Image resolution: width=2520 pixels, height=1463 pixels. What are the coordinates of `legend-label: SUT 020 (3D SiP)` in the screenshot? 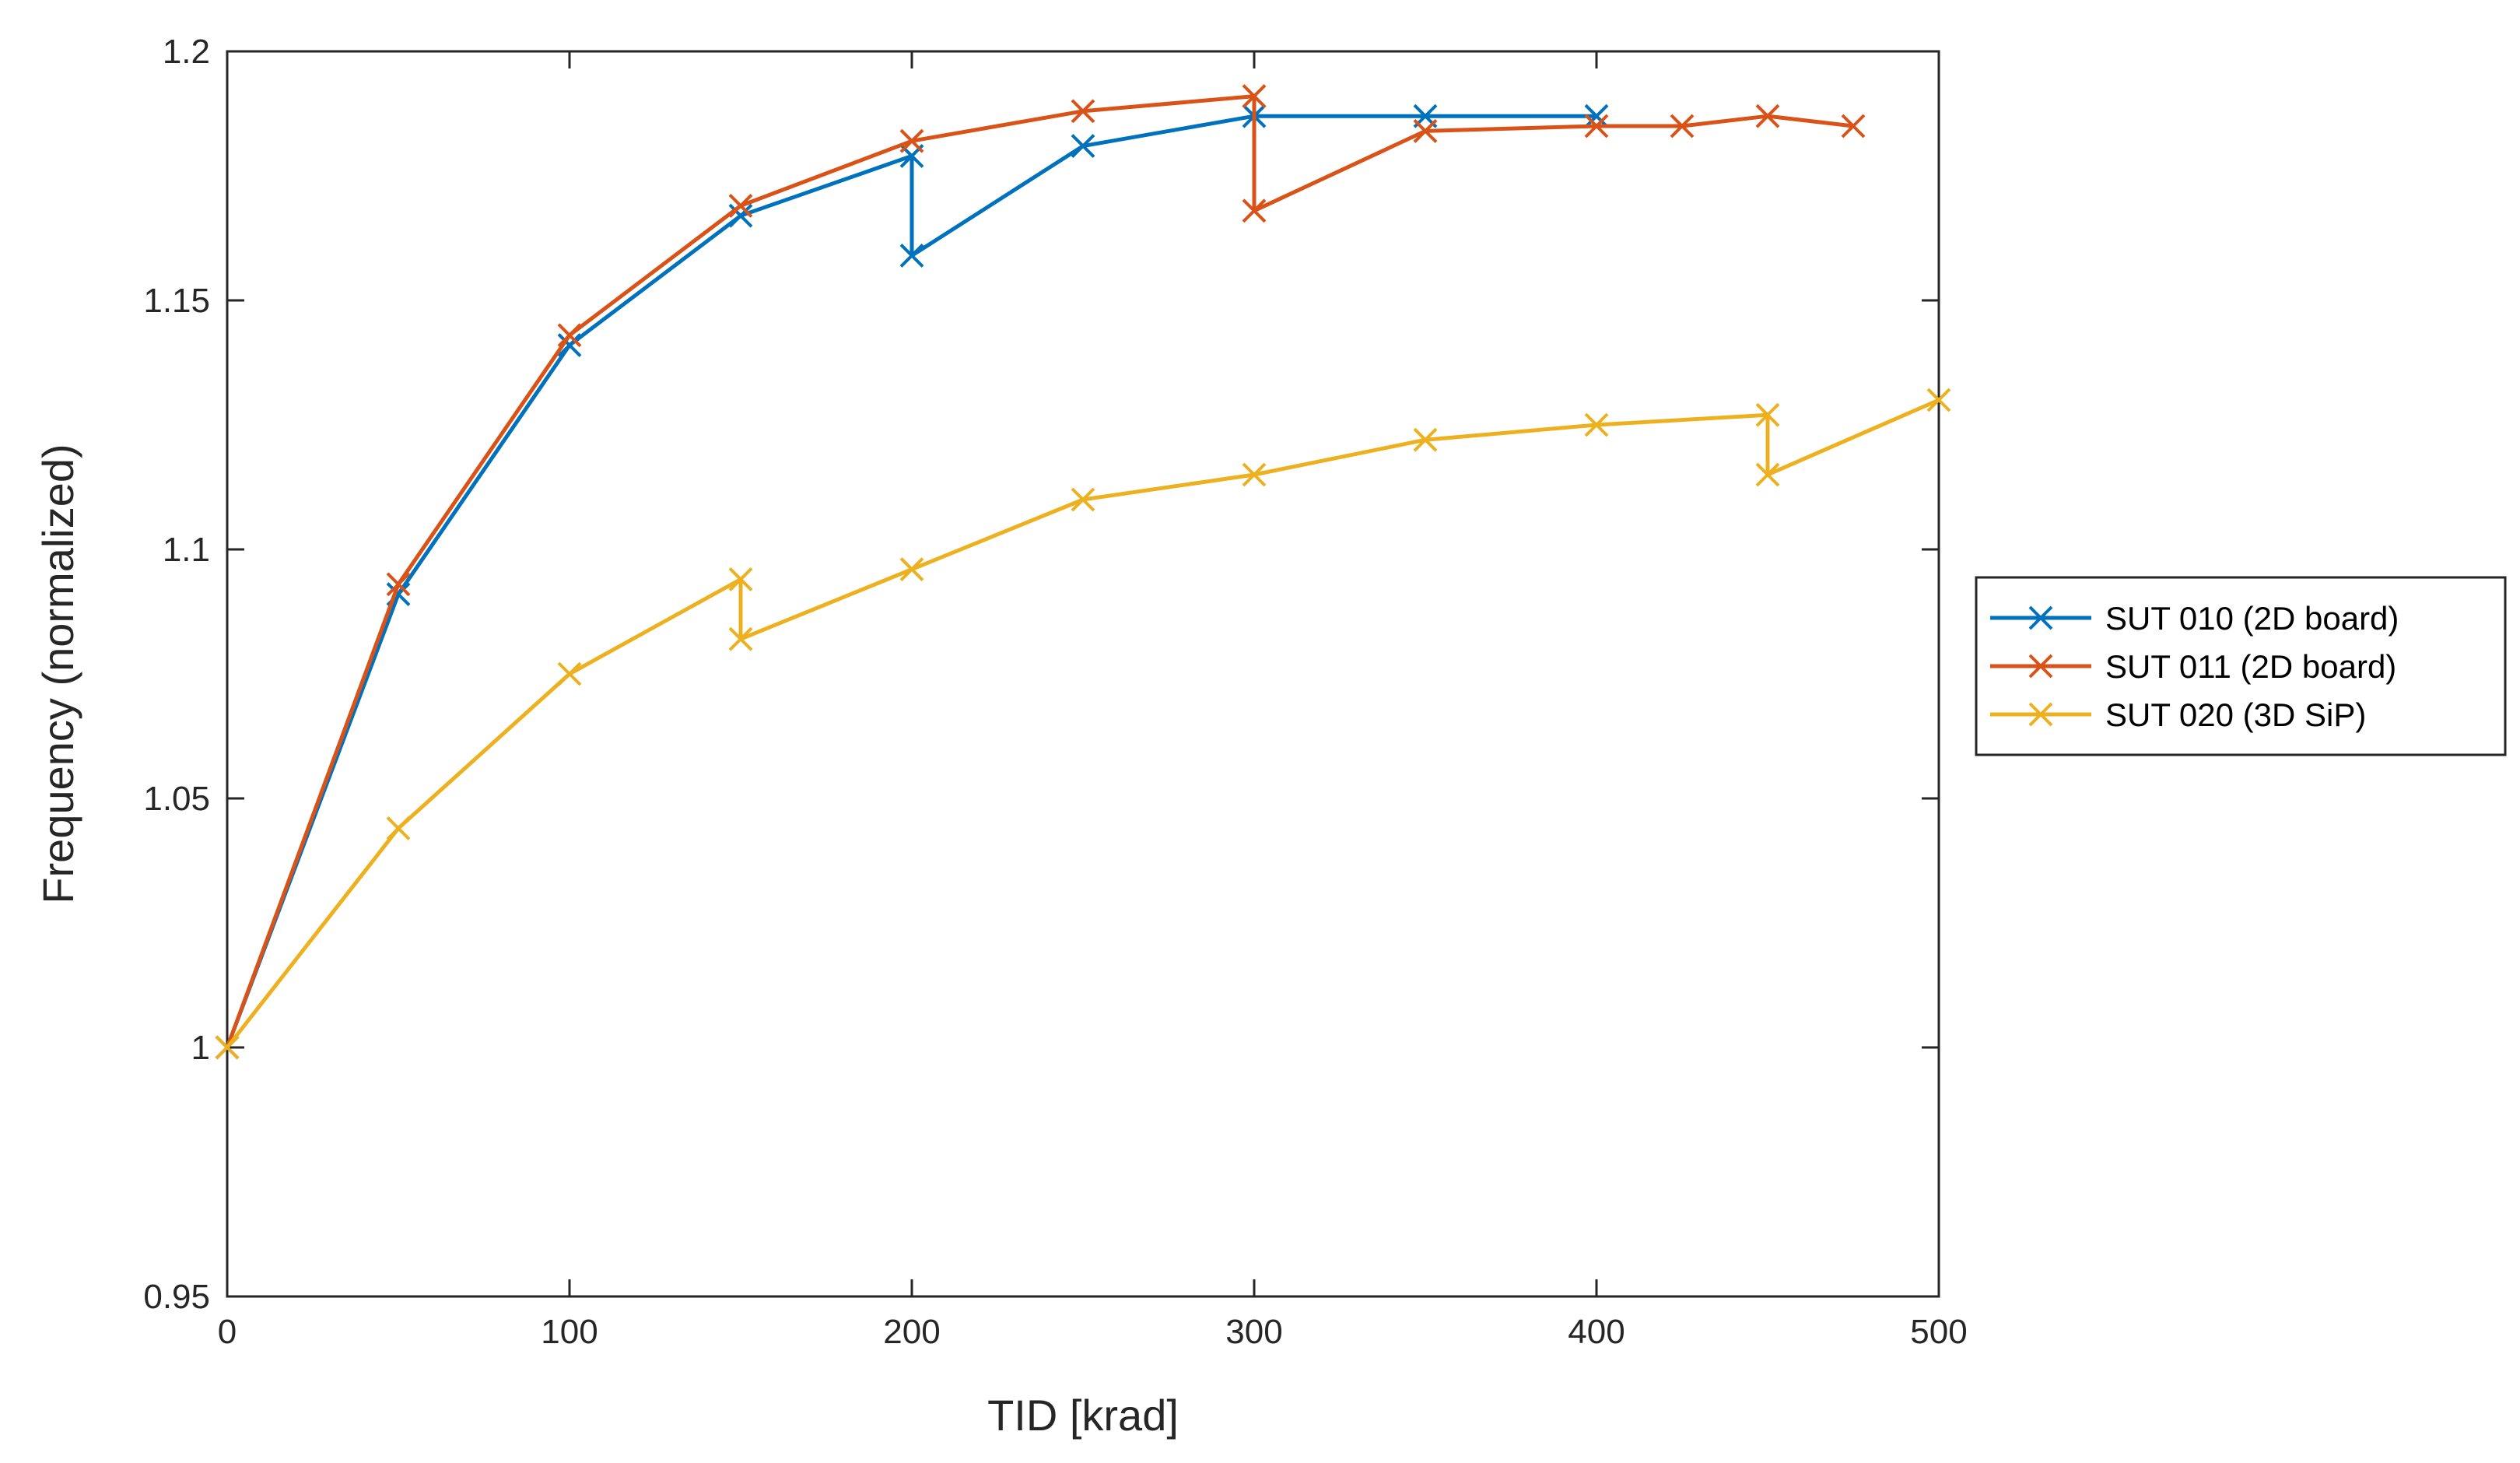 It's located at (2235, 714).